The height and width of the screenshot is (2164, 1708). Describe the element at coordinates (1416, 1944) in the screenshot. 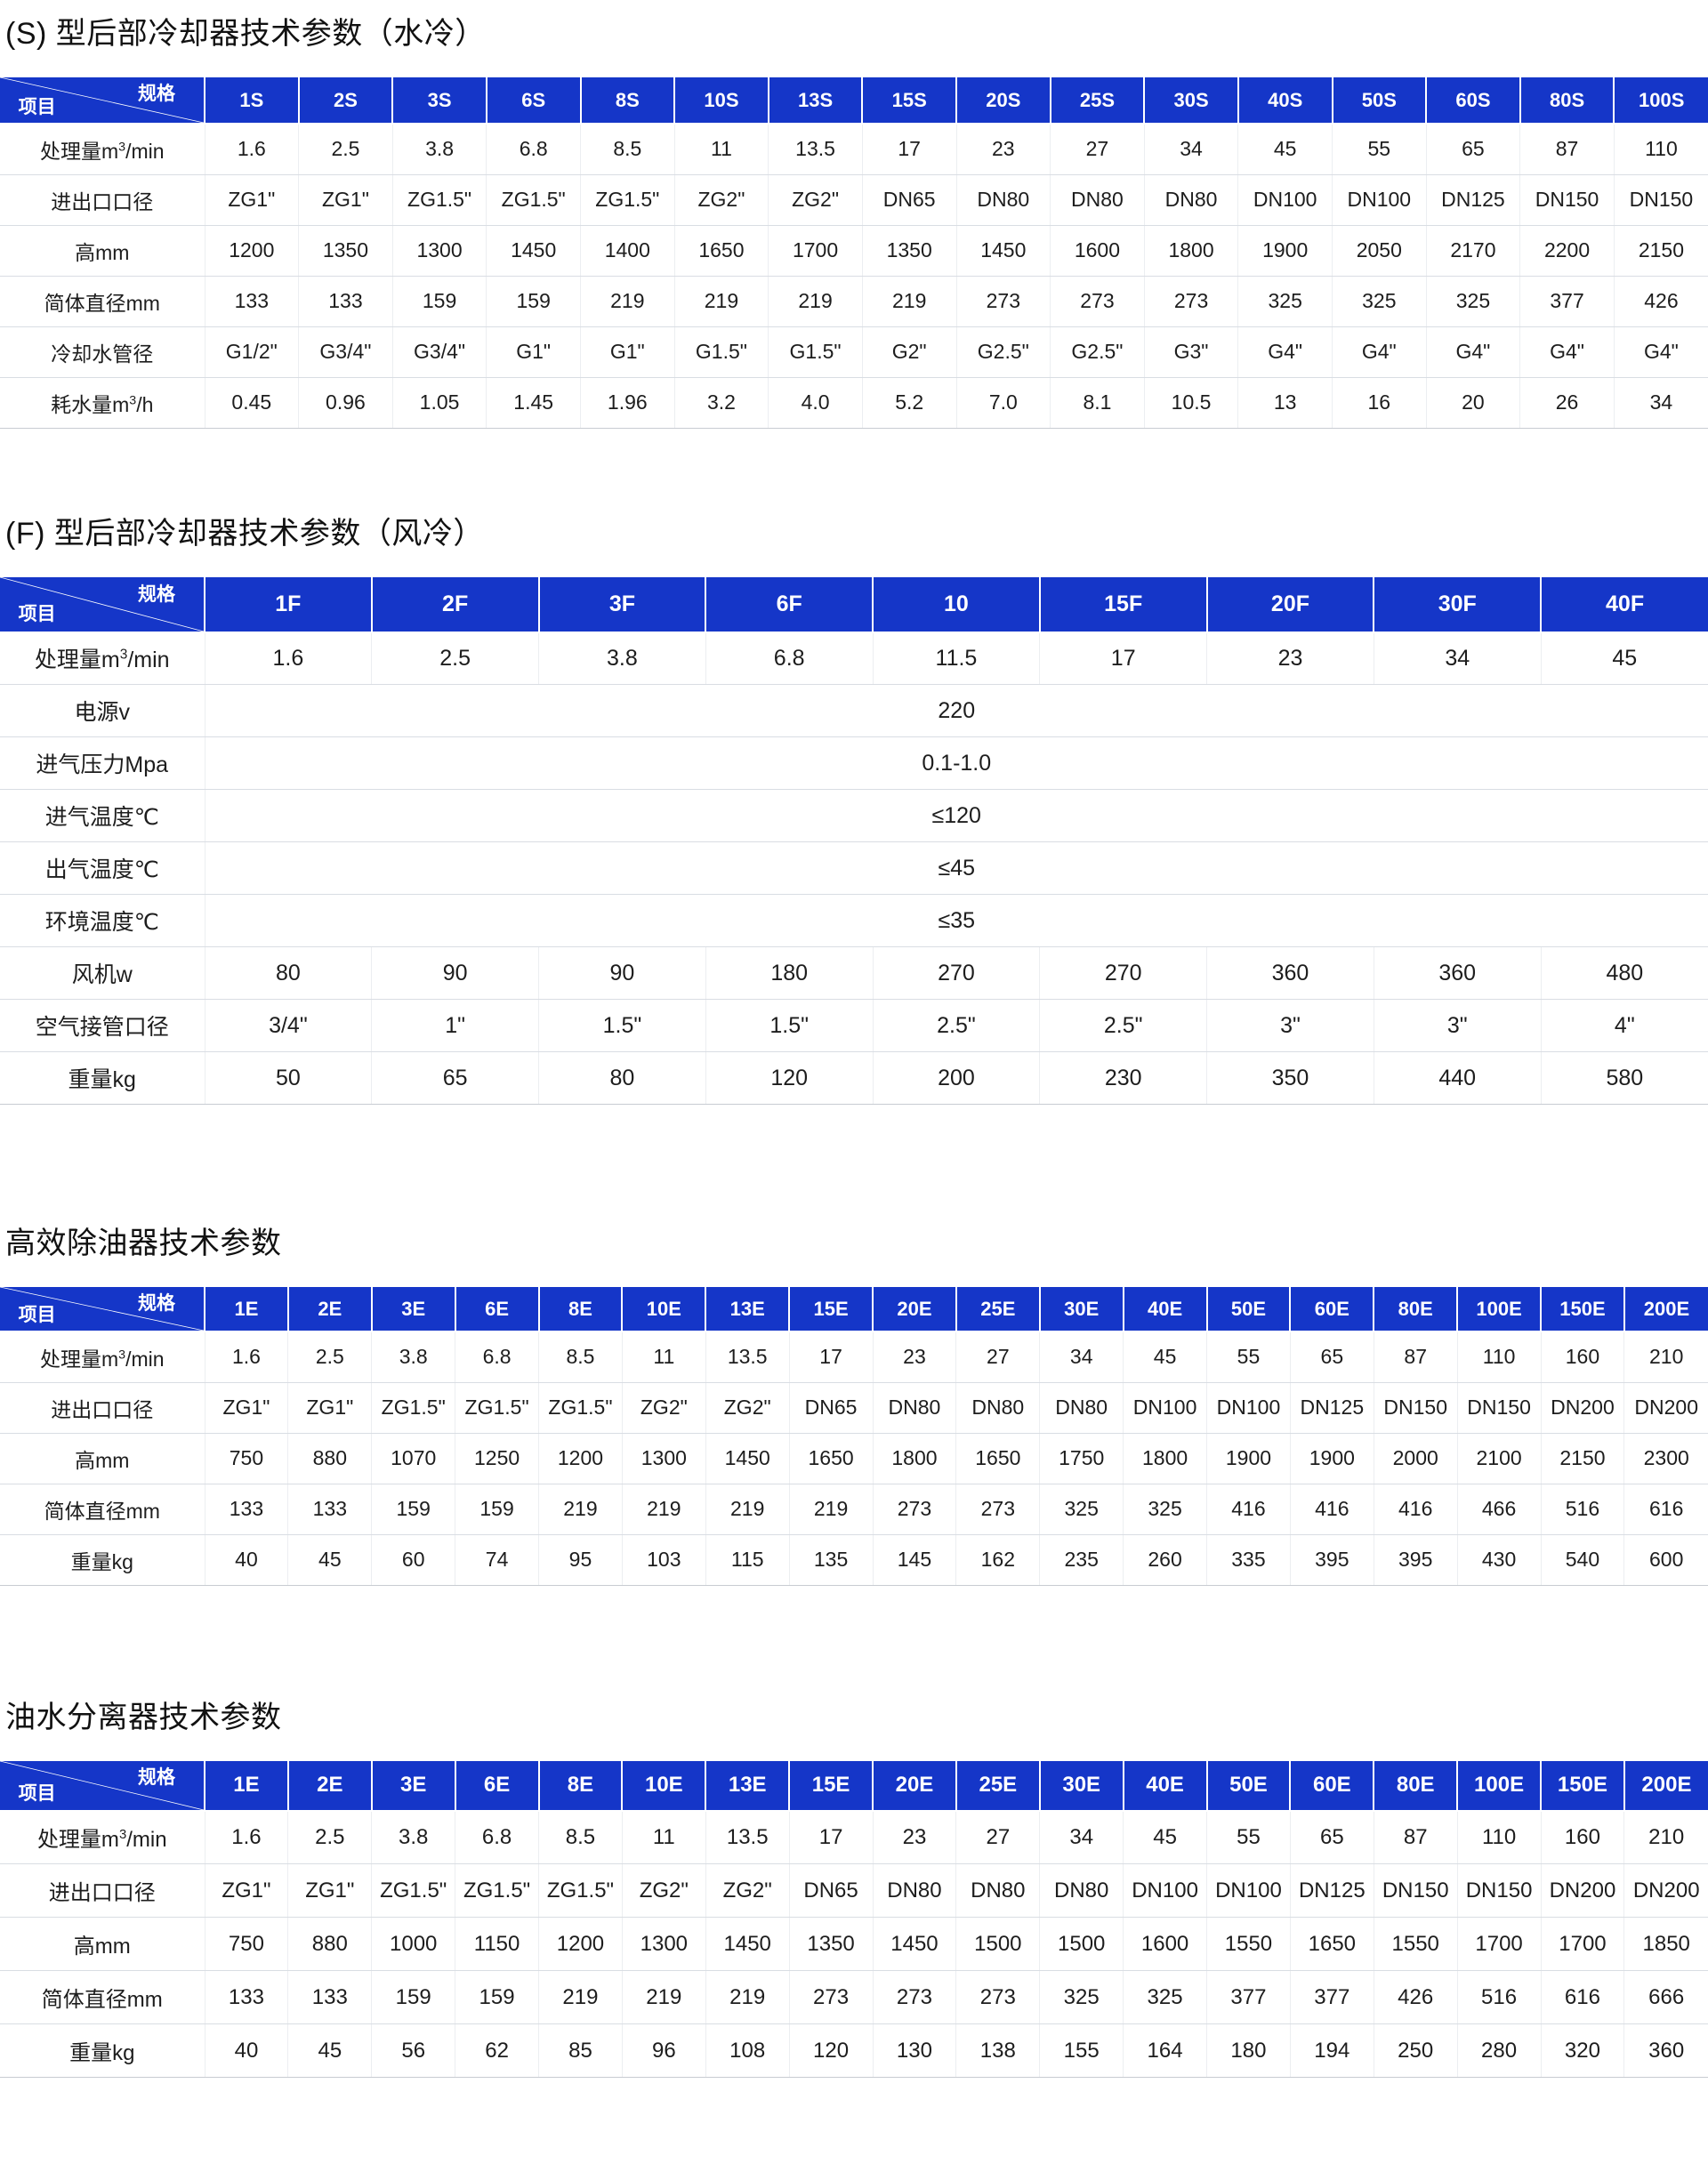

I see `data-cell: 1550` at that location.